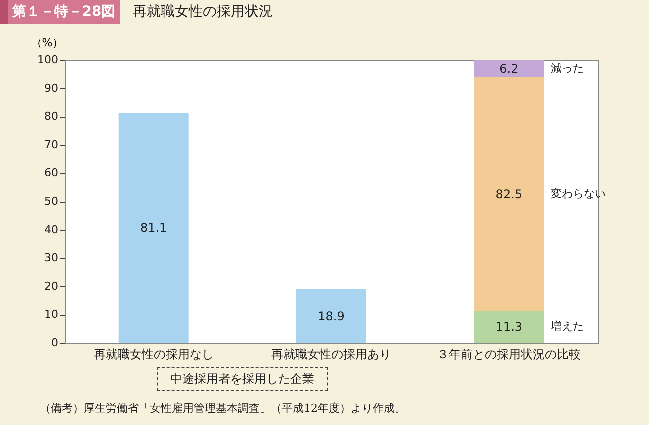 The height and width of the screenshot is (425, 649). What do you see at coordinates (60, 12) in the screenshot?
I see `chart-subtitle: 第１－特－28図` at bounding box center [60, 12].